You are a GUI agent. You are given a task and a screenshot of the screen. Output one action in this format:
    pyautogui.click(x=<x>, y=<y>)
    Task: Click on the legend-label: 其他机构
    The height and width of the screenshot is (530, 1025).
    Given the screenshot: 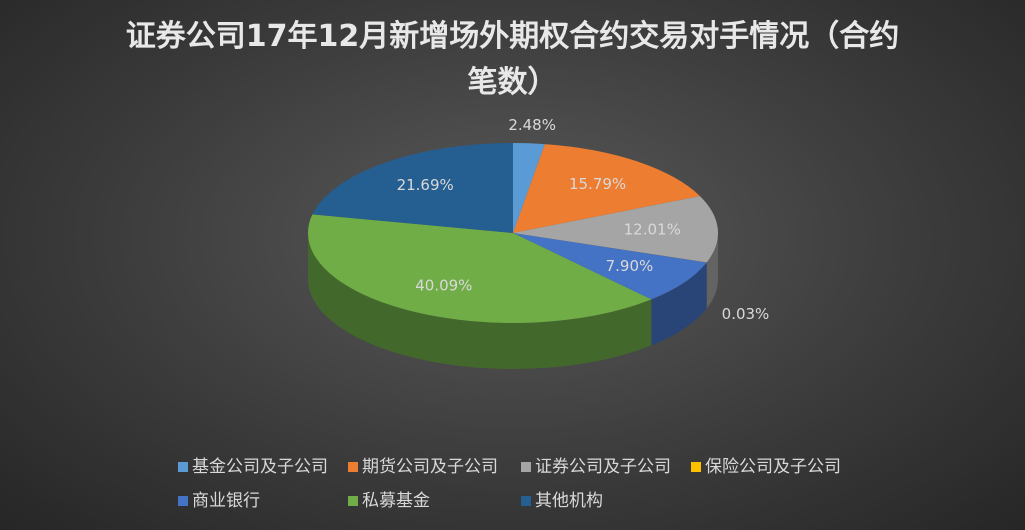 What is the action you would take?
    pyautogui.click(x=569, y=501)
    